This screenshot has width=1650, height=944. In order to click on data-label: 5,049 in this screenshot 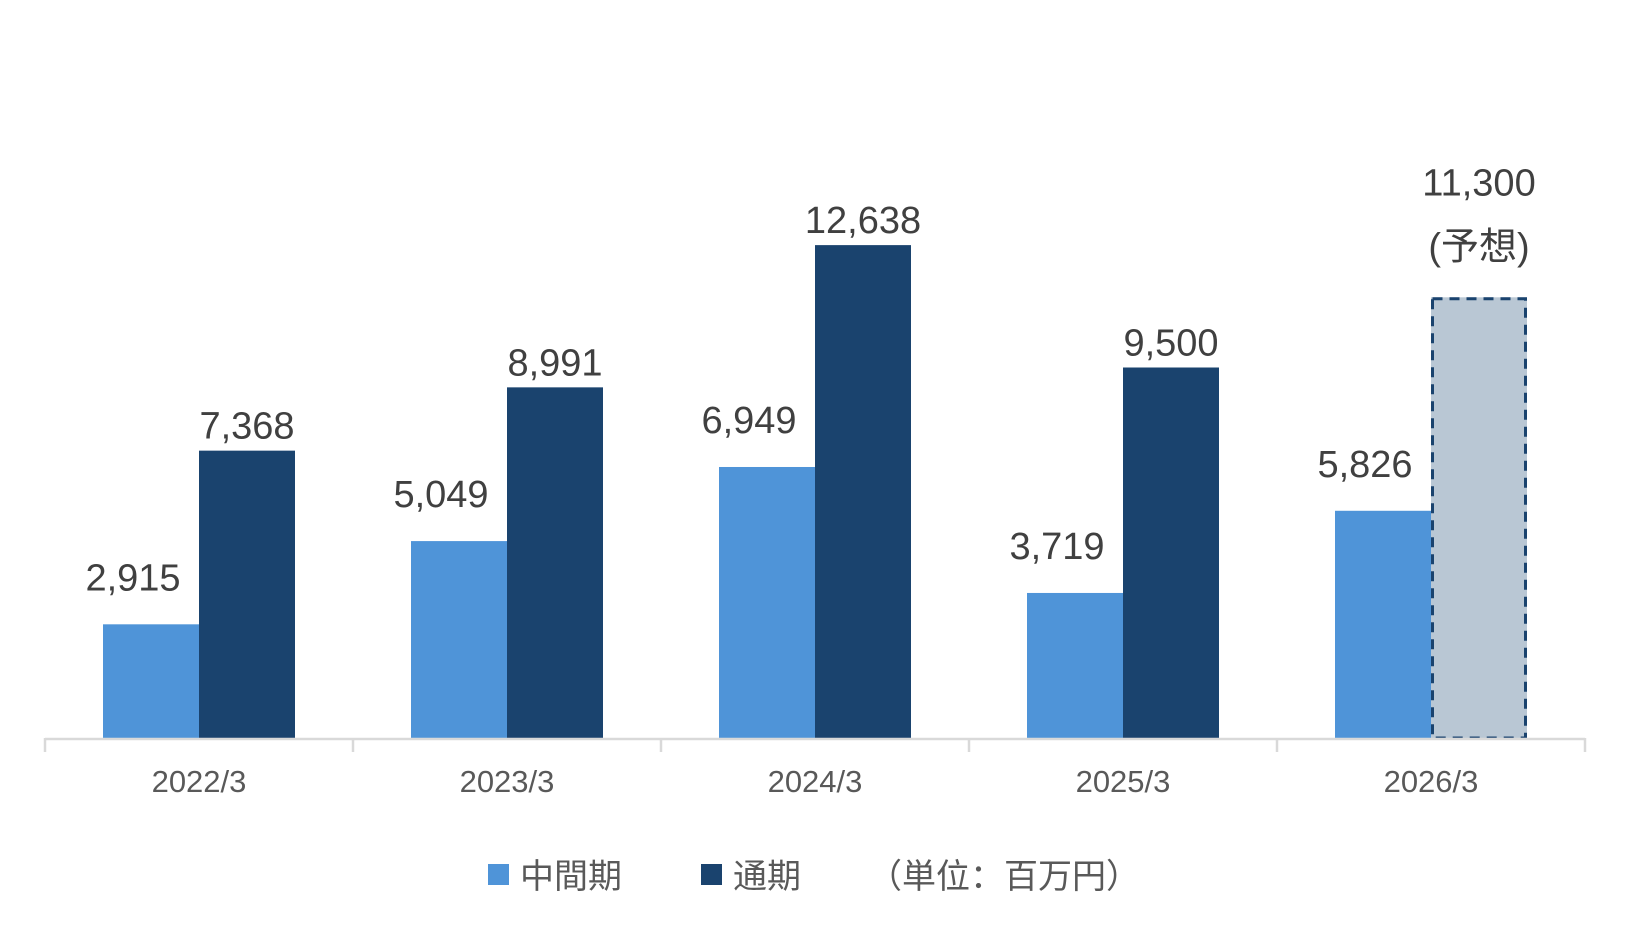, I will do `click(440, 495)`.